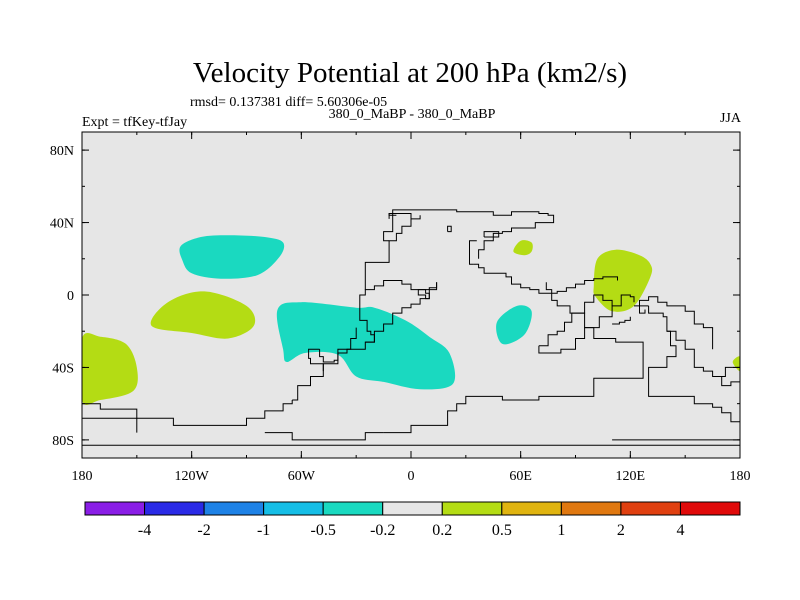  Describe the element at coordinates (288, 102) in the screenshot. I see `stats-subtitle: rmsd= 0.137381 diff= 5.60306e-05` at that location.